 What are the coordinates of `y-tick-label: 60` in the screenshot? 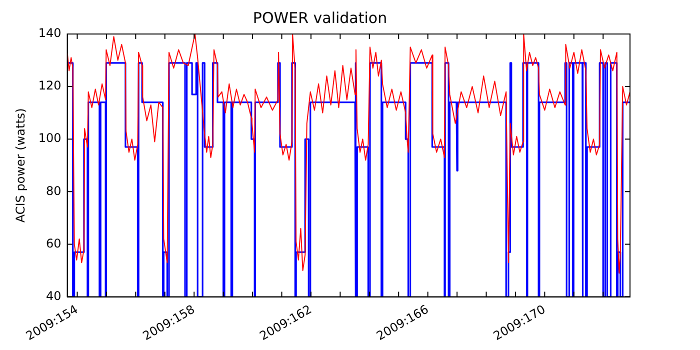 It's located at (54, 243).